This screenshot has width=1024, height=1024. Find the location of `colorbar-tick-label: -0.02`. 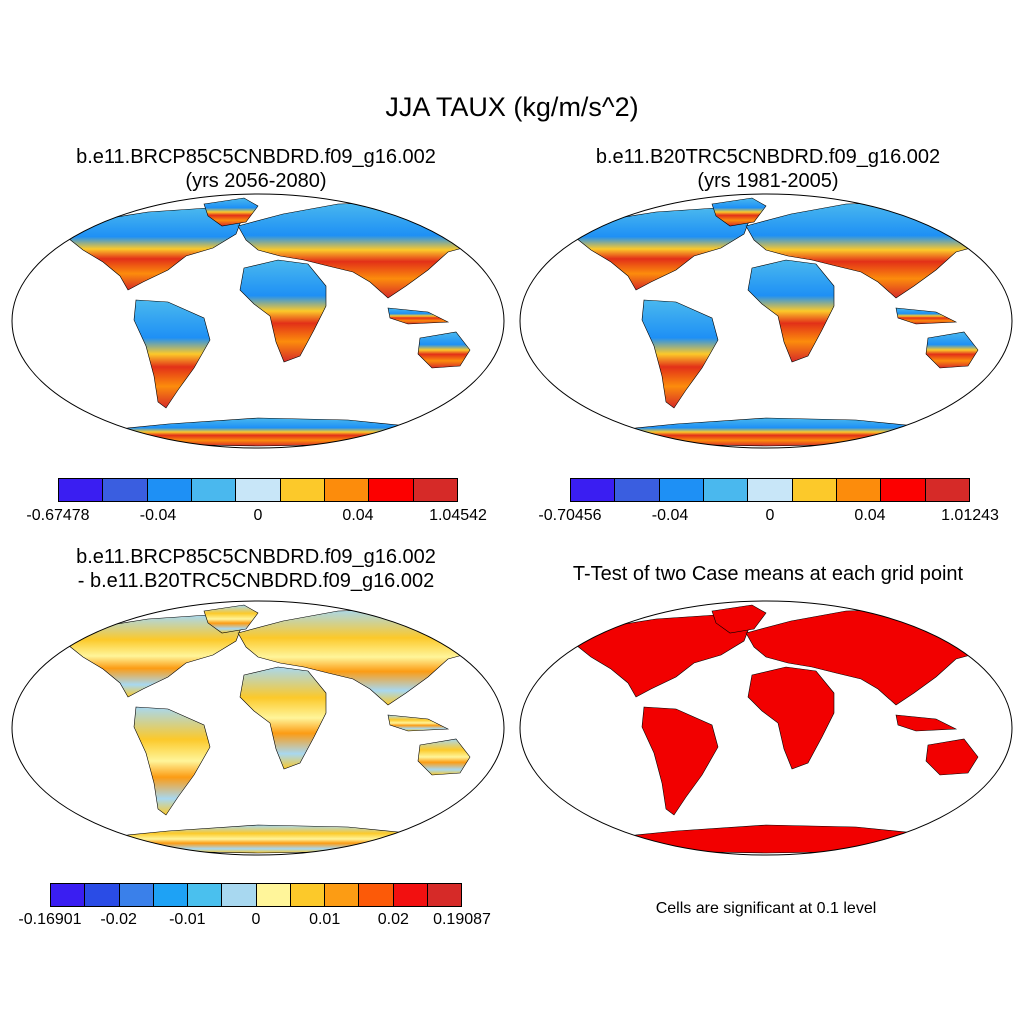

colorbar-tick-label: -0.02 is located at coordinates (118, 919).